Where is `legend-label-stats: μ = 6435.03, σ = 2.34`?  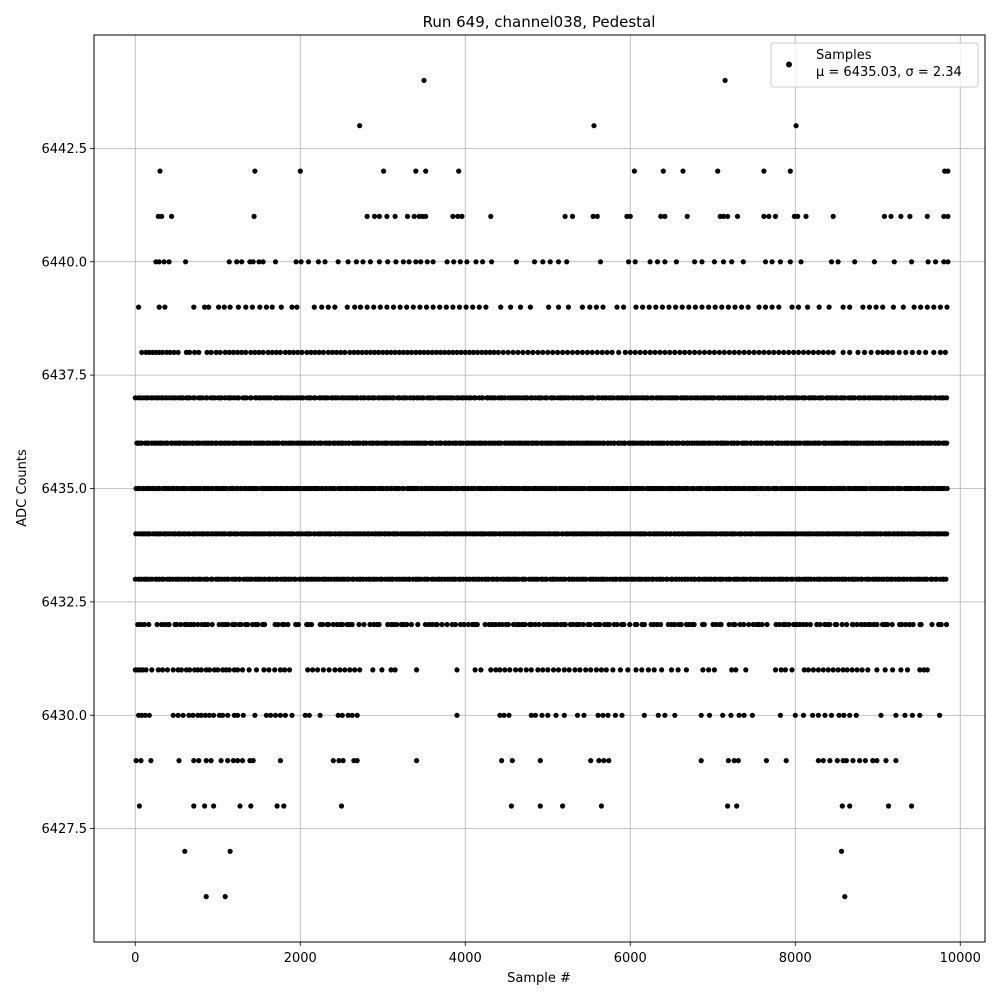 legend-label-stats: μ = 6435.03, σ = 2.34 is located at coordinates (889, 72).